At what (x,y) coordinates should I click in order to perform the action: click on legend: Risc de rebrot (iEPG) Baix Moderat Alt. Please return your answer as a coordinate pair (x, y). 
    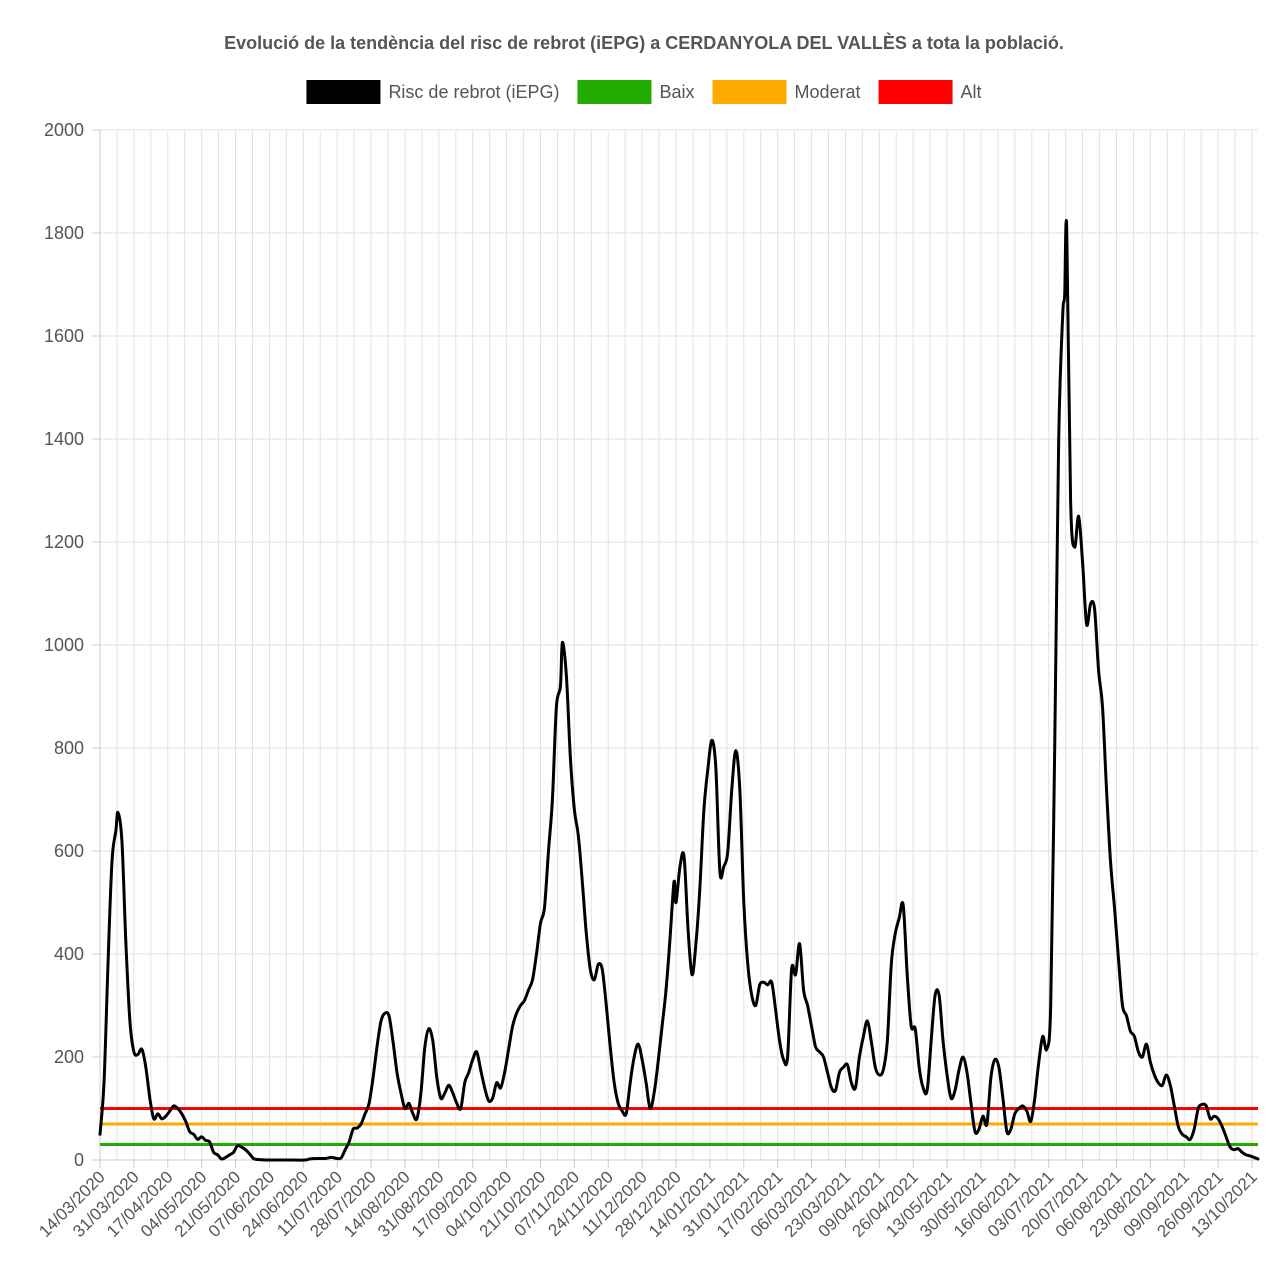
    Looking at the image, I should click on (644, 92).